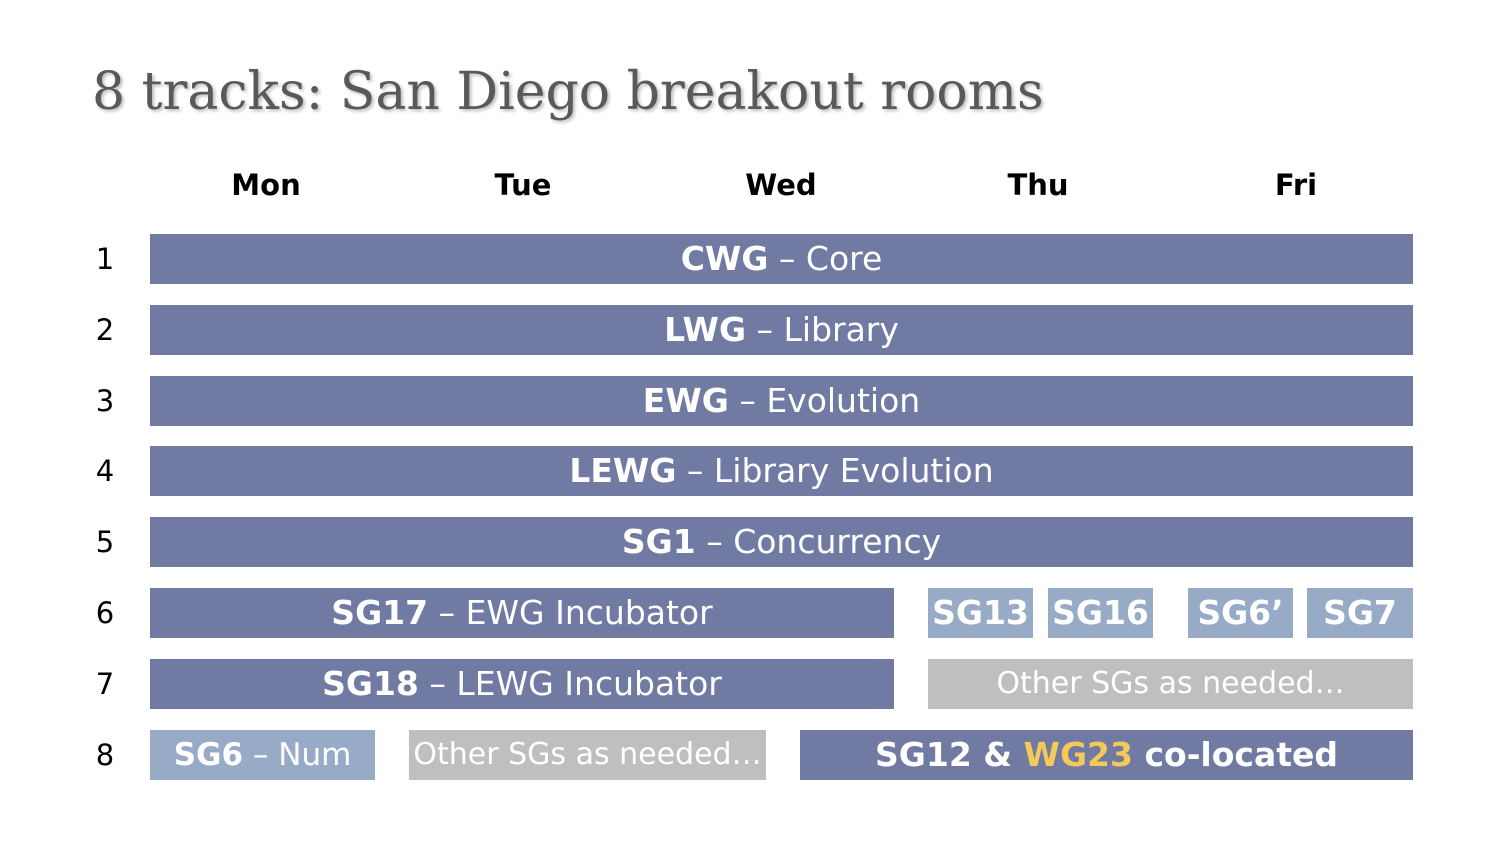  Describe the element at coordinates (830, 400) in the screenshot. I see `group-name: – Evolution` at that location.